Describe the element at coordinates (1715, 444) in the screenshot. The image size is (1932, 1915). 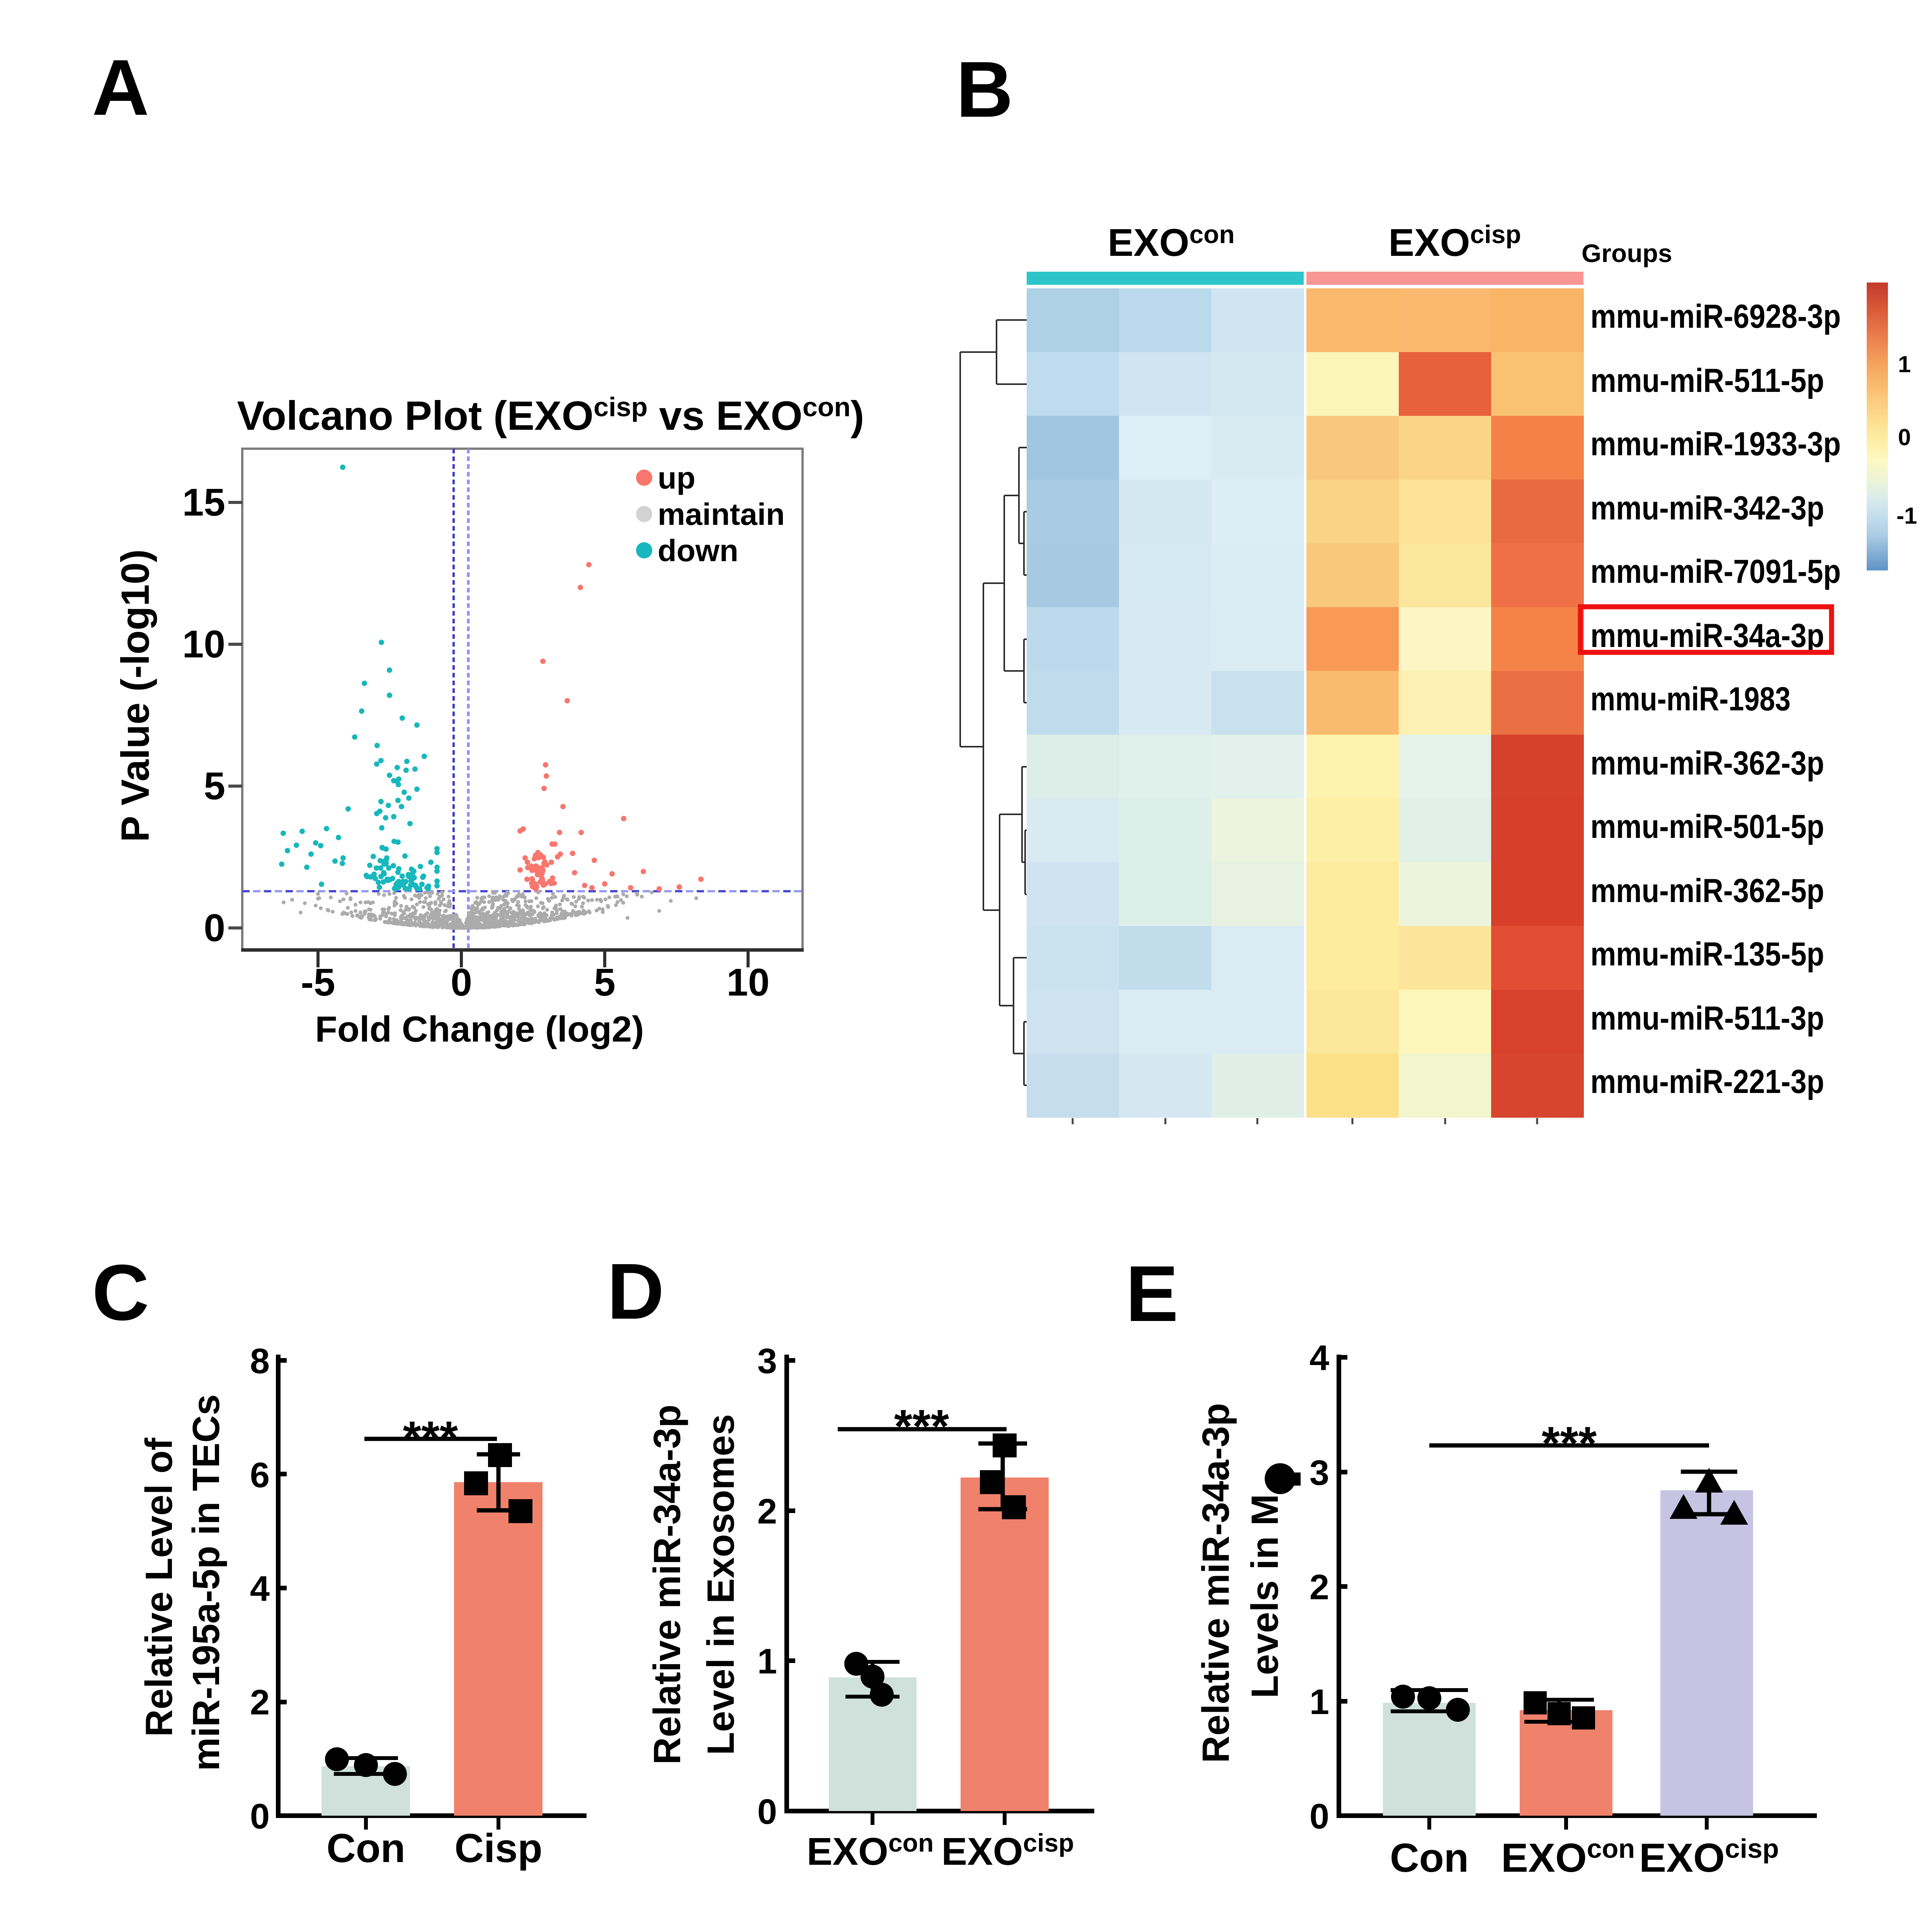
I see `svg-text: mmu-miR-1933-3p` at that location.